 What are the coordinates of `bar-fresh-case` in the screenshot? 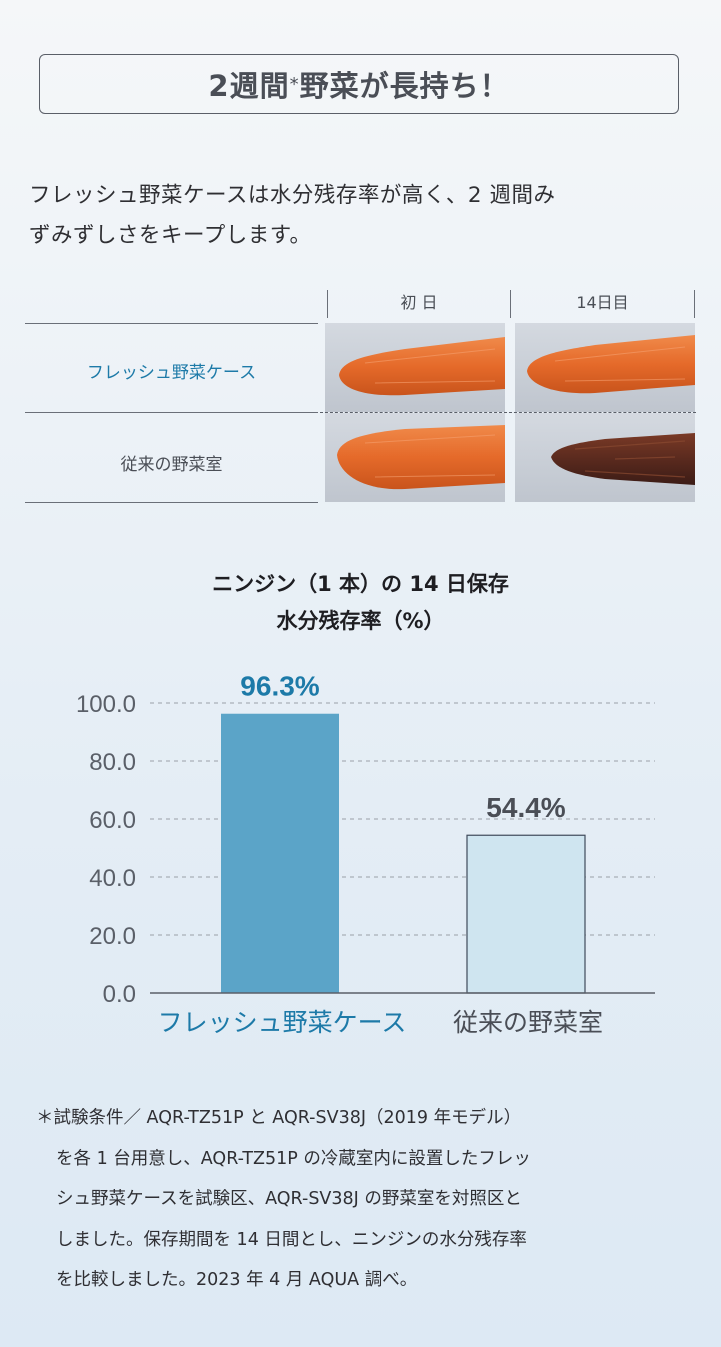 It's located at (280, 853).